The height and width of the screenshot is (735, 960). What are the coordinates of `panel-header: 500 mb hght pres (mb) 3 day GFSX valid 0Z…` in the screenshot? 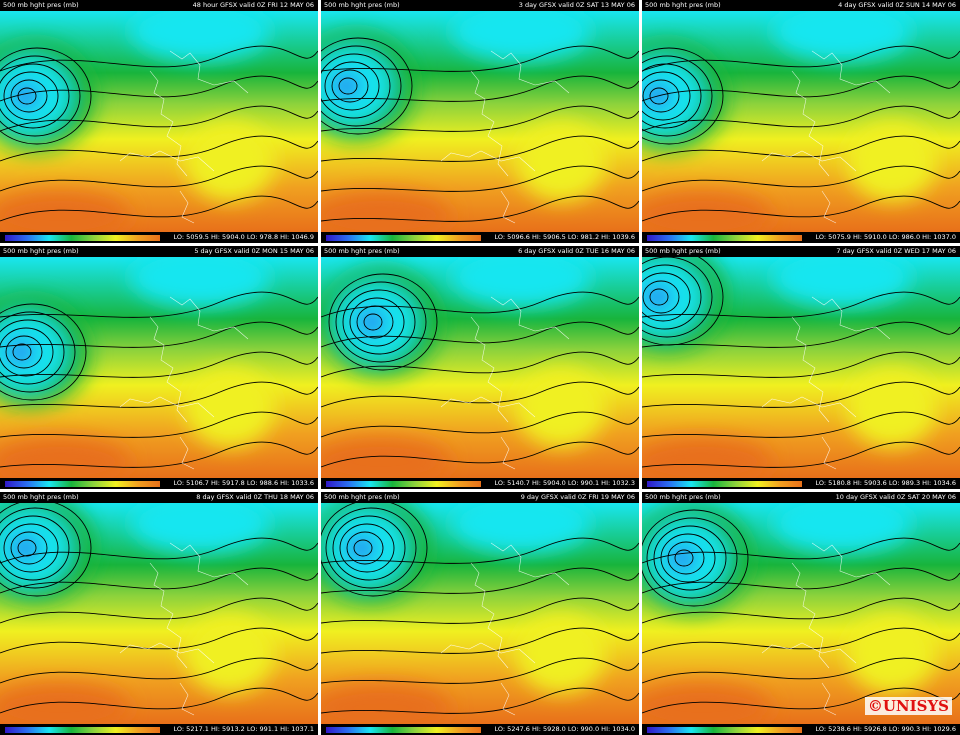 It's located at (480, 5).